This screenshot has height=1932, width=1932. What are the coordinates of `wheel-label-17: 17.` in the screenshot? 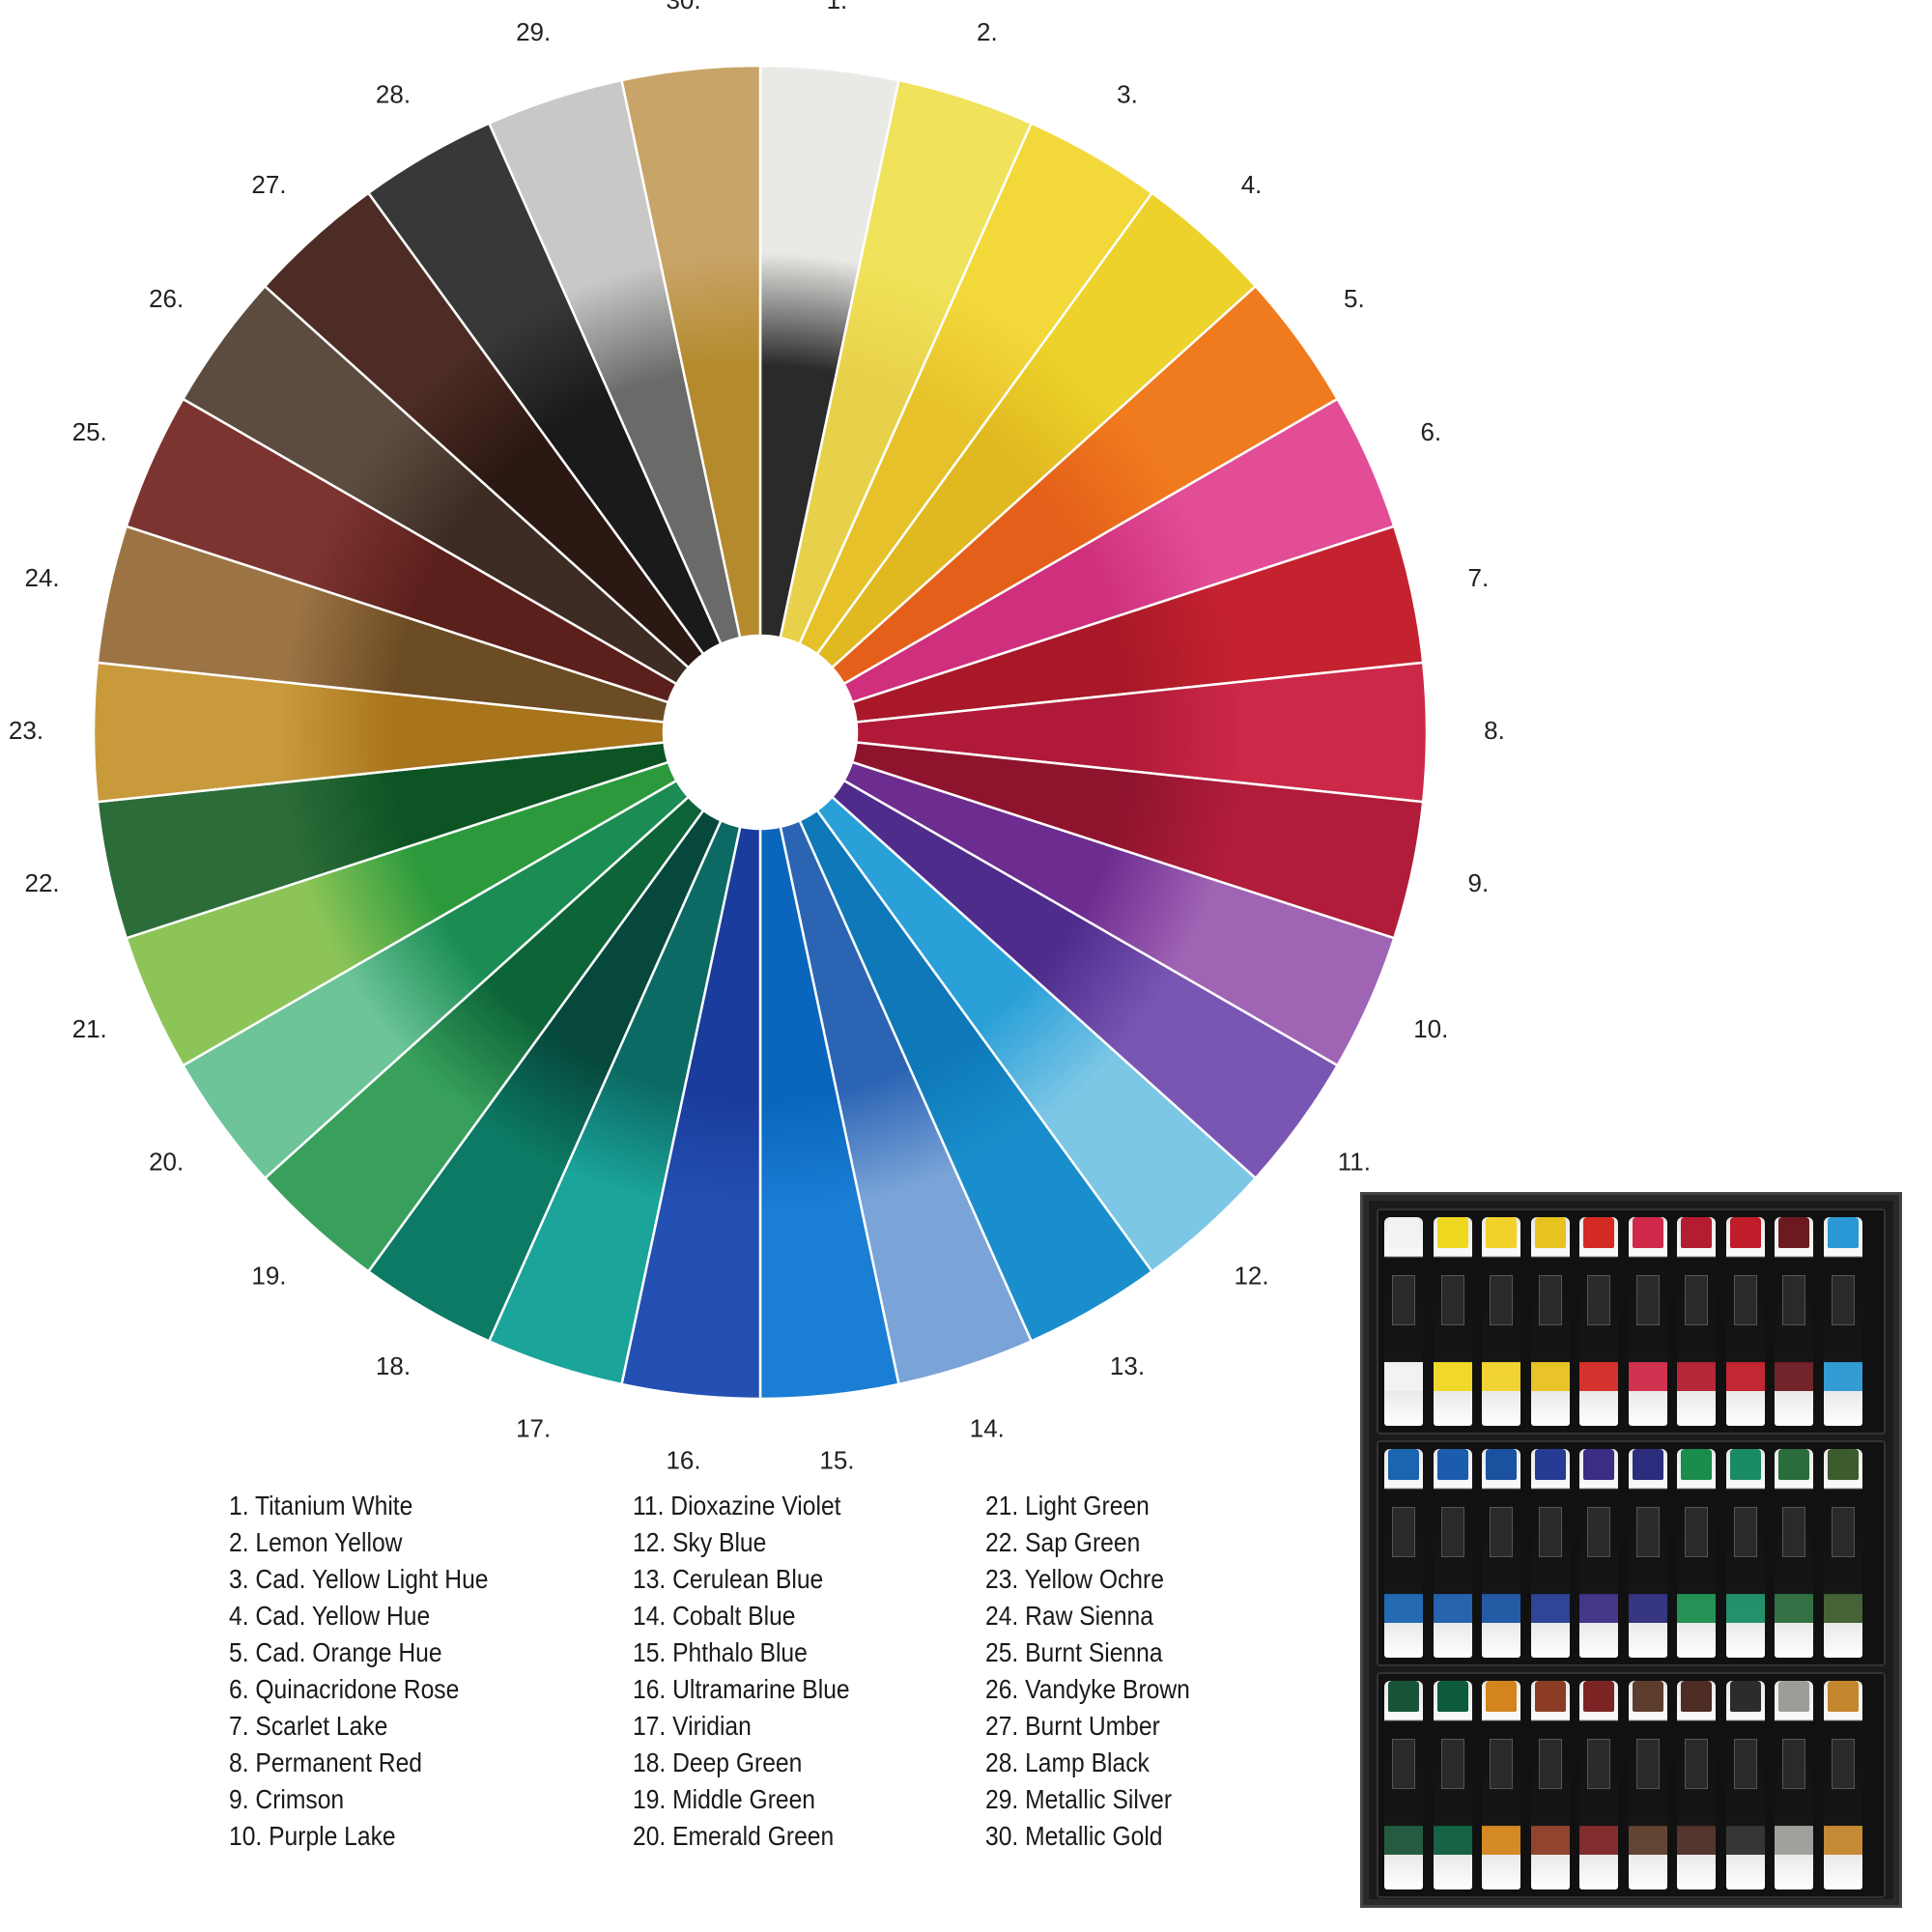 It's located at (533, 1428).